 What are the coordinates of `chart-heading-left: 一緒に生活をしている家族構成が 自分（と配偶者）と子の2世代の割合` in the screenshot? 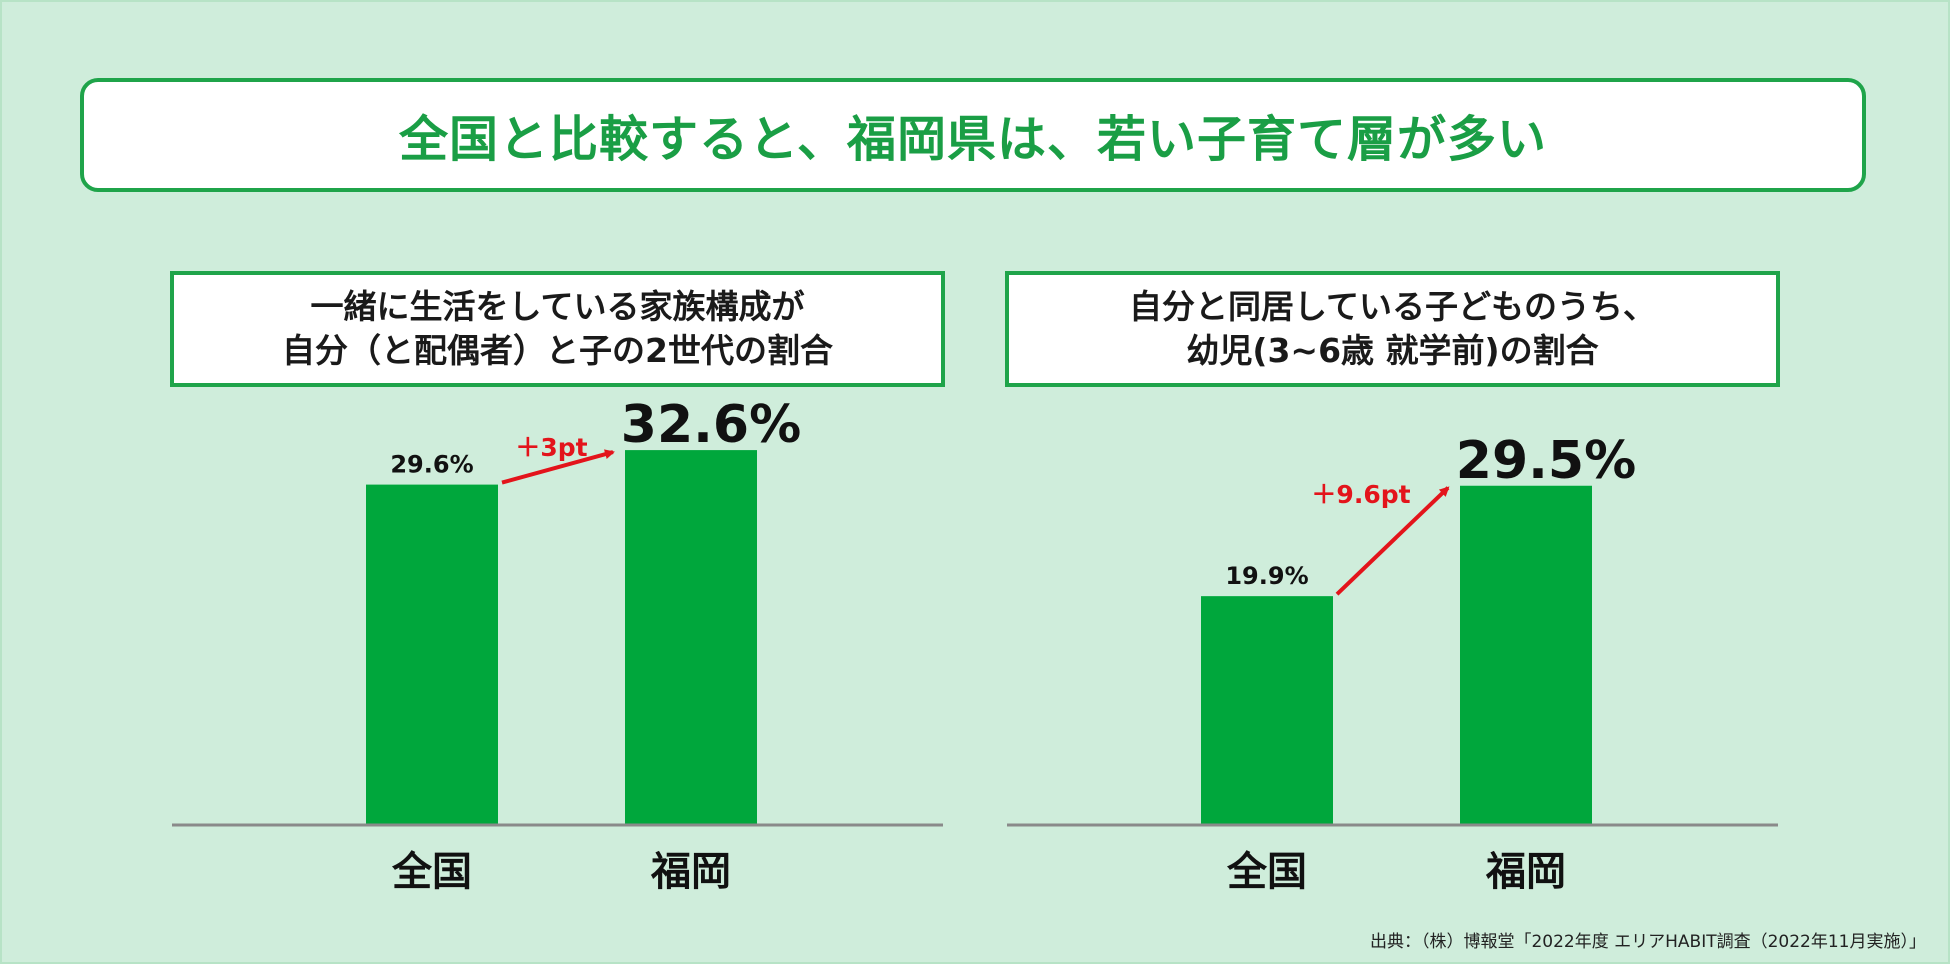 It's located at (557, 329).